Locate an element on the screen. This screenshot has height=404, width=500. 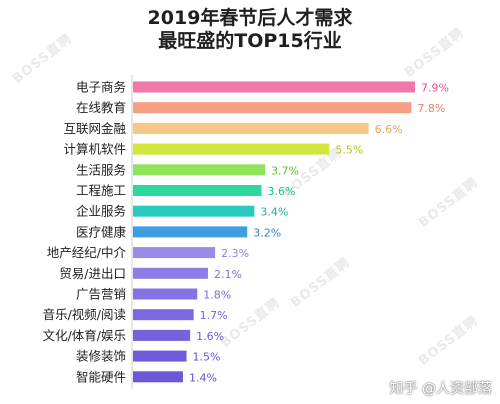
value-label: 1.6% is located at coordinates (210, 336).